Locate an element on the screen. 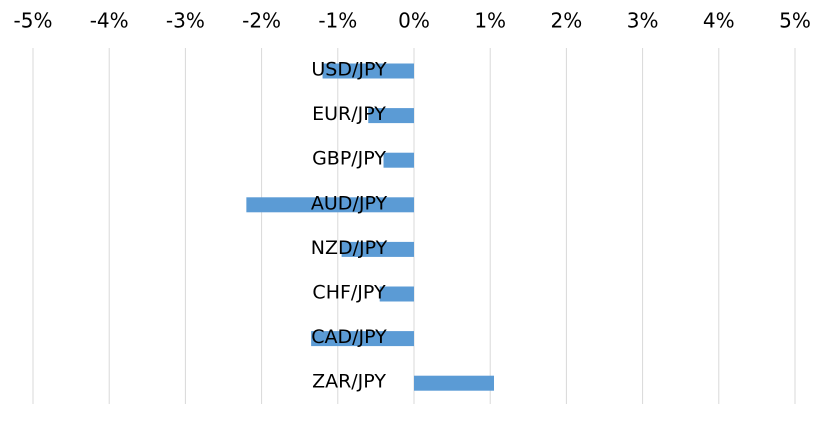  x-axis-tick-labels: -5% -4% -3% -2% -1% 0% 1% 2% 3% 4% 5% is located at coordinates (412, 21).